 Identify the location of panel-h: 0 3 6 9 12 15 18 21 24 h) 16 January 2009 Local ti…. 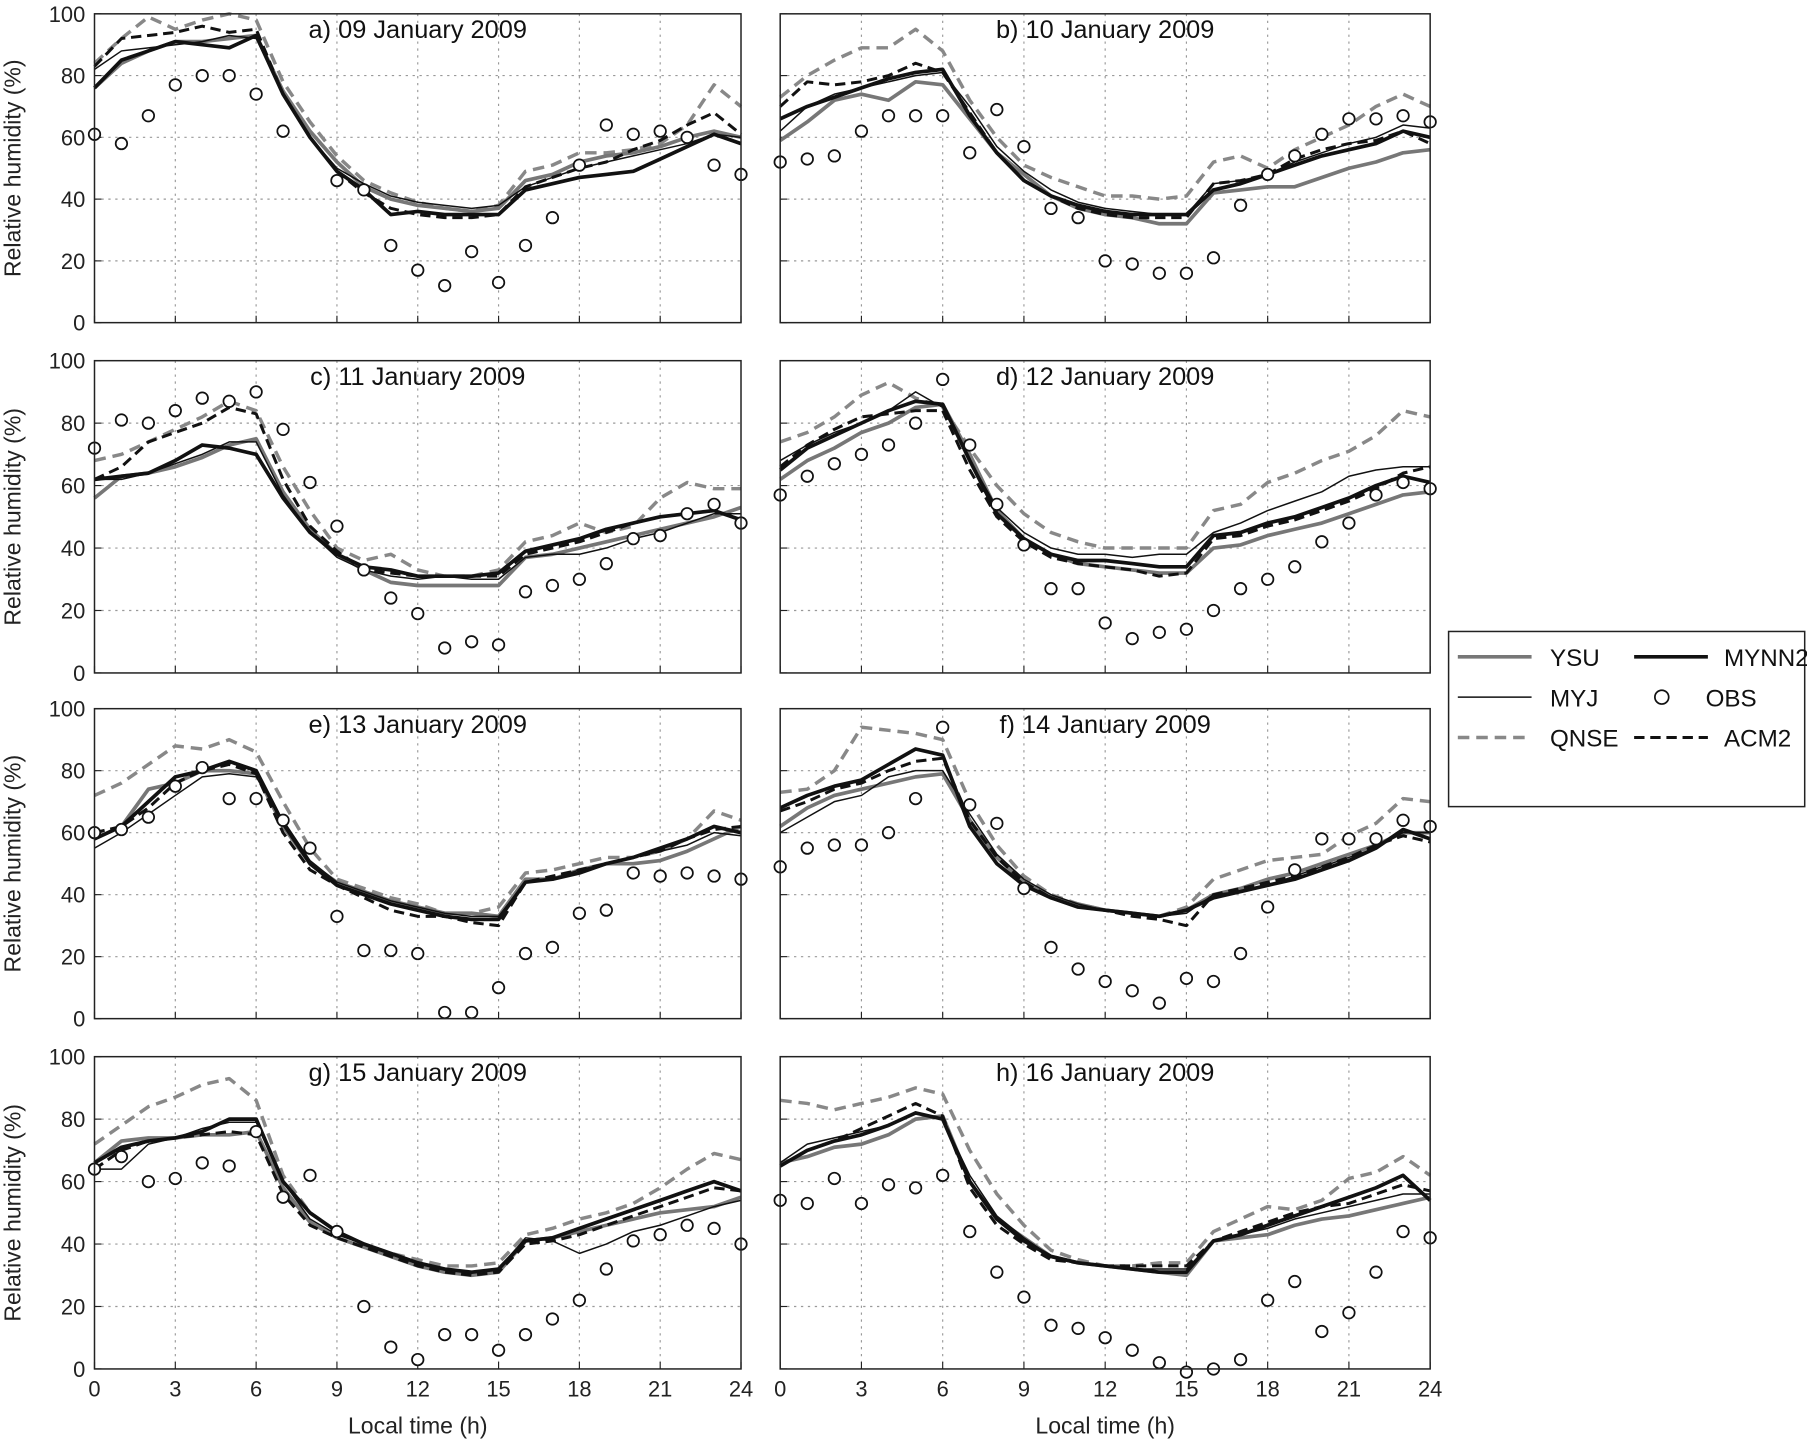
(1107, 1246).